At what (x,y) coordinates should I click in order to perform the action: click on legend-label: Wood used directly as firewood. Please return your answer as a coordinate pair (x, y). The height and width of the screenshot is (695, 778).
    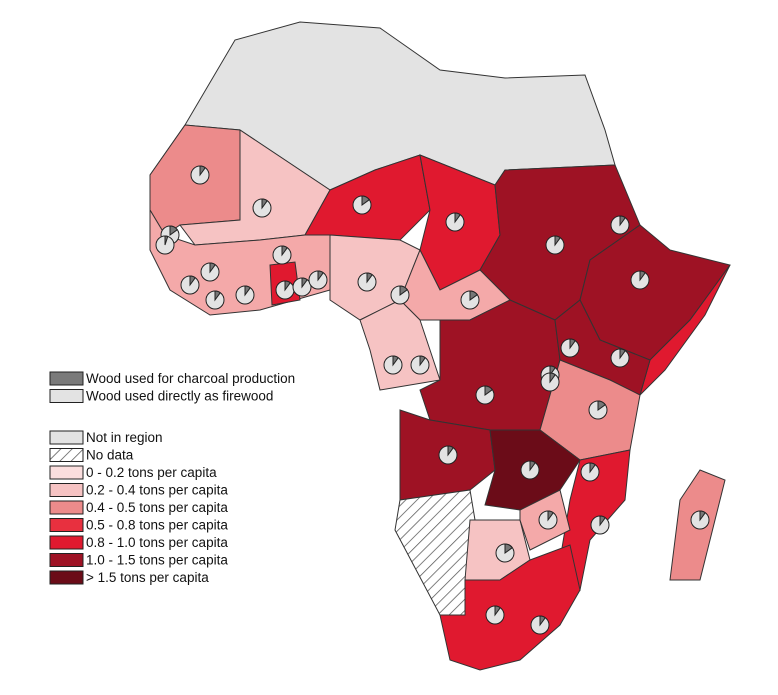
    Looking at the image, I should click on (179, 396).